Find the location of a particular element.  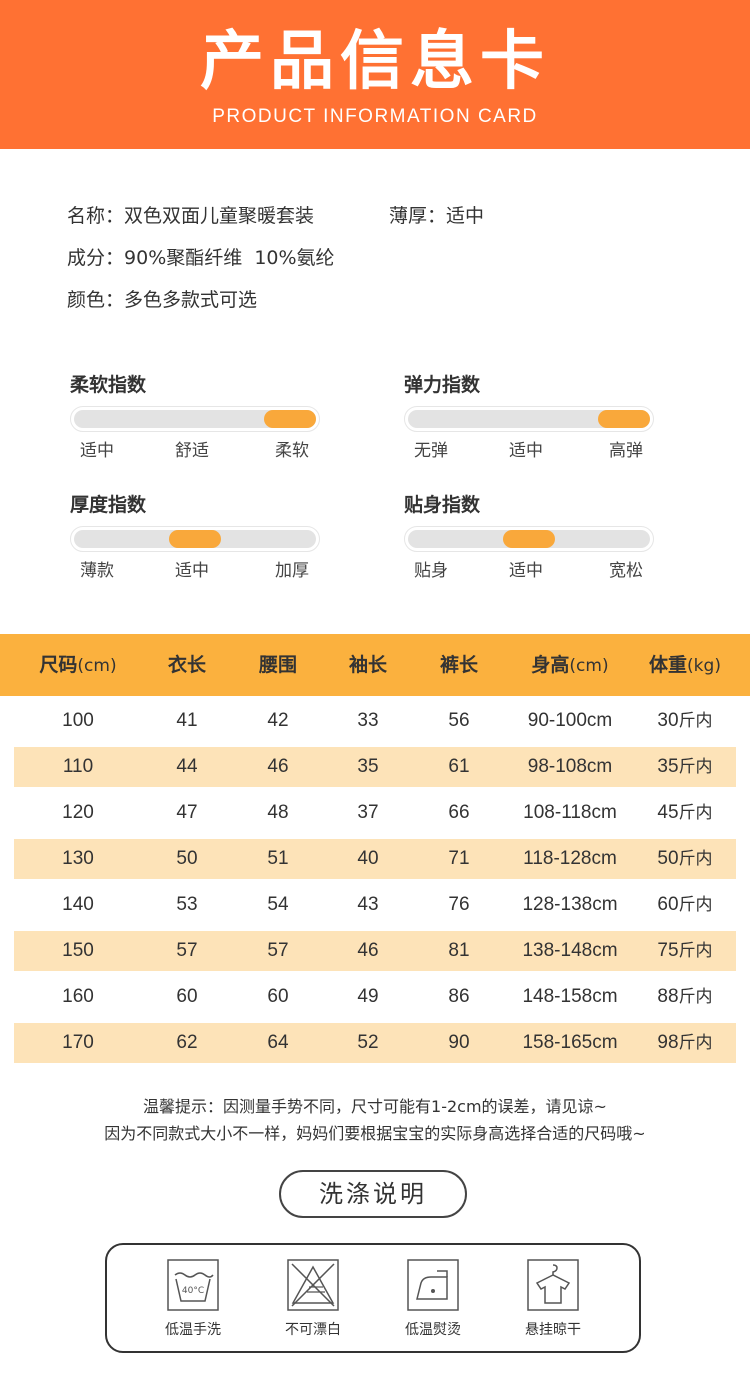

table-cell-value: 81 is located at coordinates (459, 950).